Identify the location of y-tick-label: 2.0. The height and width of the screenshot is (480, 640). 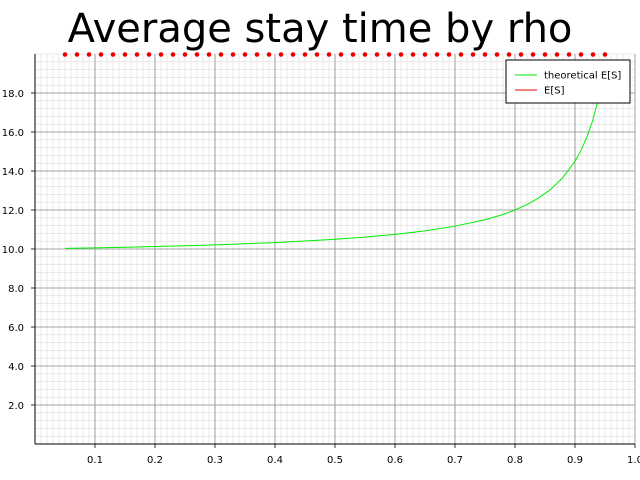
(16, 406).